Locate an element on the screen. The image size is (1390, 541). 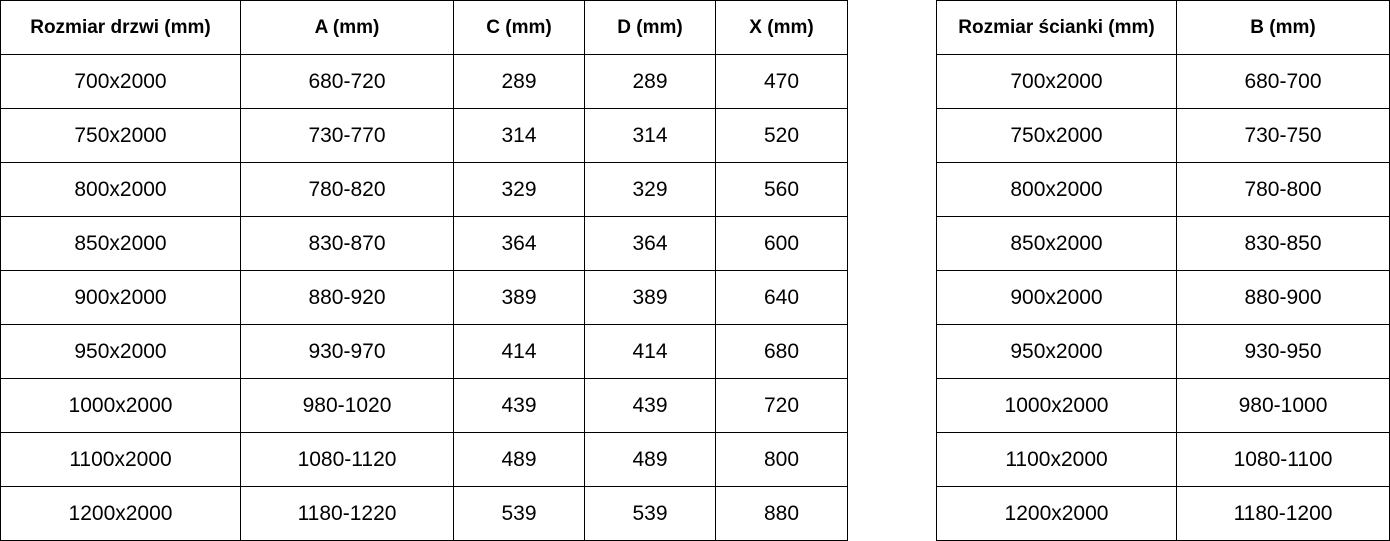
table-row: 1100x2000 1080-1100 is located at coordinates (1163, 459).